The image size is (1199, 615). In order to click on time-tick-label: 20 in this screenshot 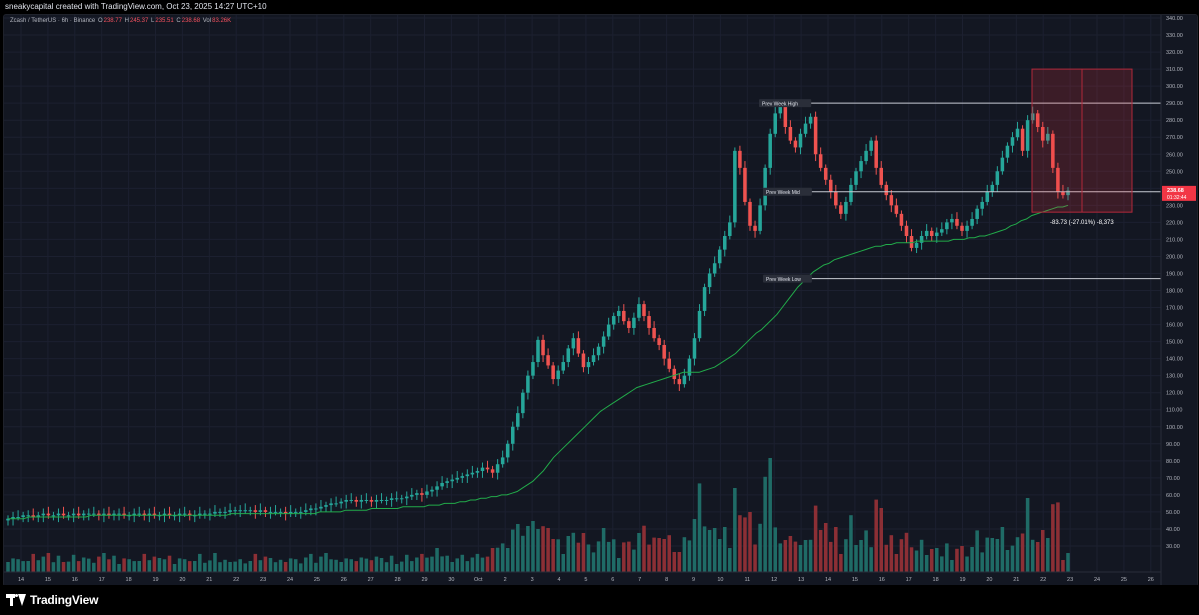, I will do `click(182, 580)`.